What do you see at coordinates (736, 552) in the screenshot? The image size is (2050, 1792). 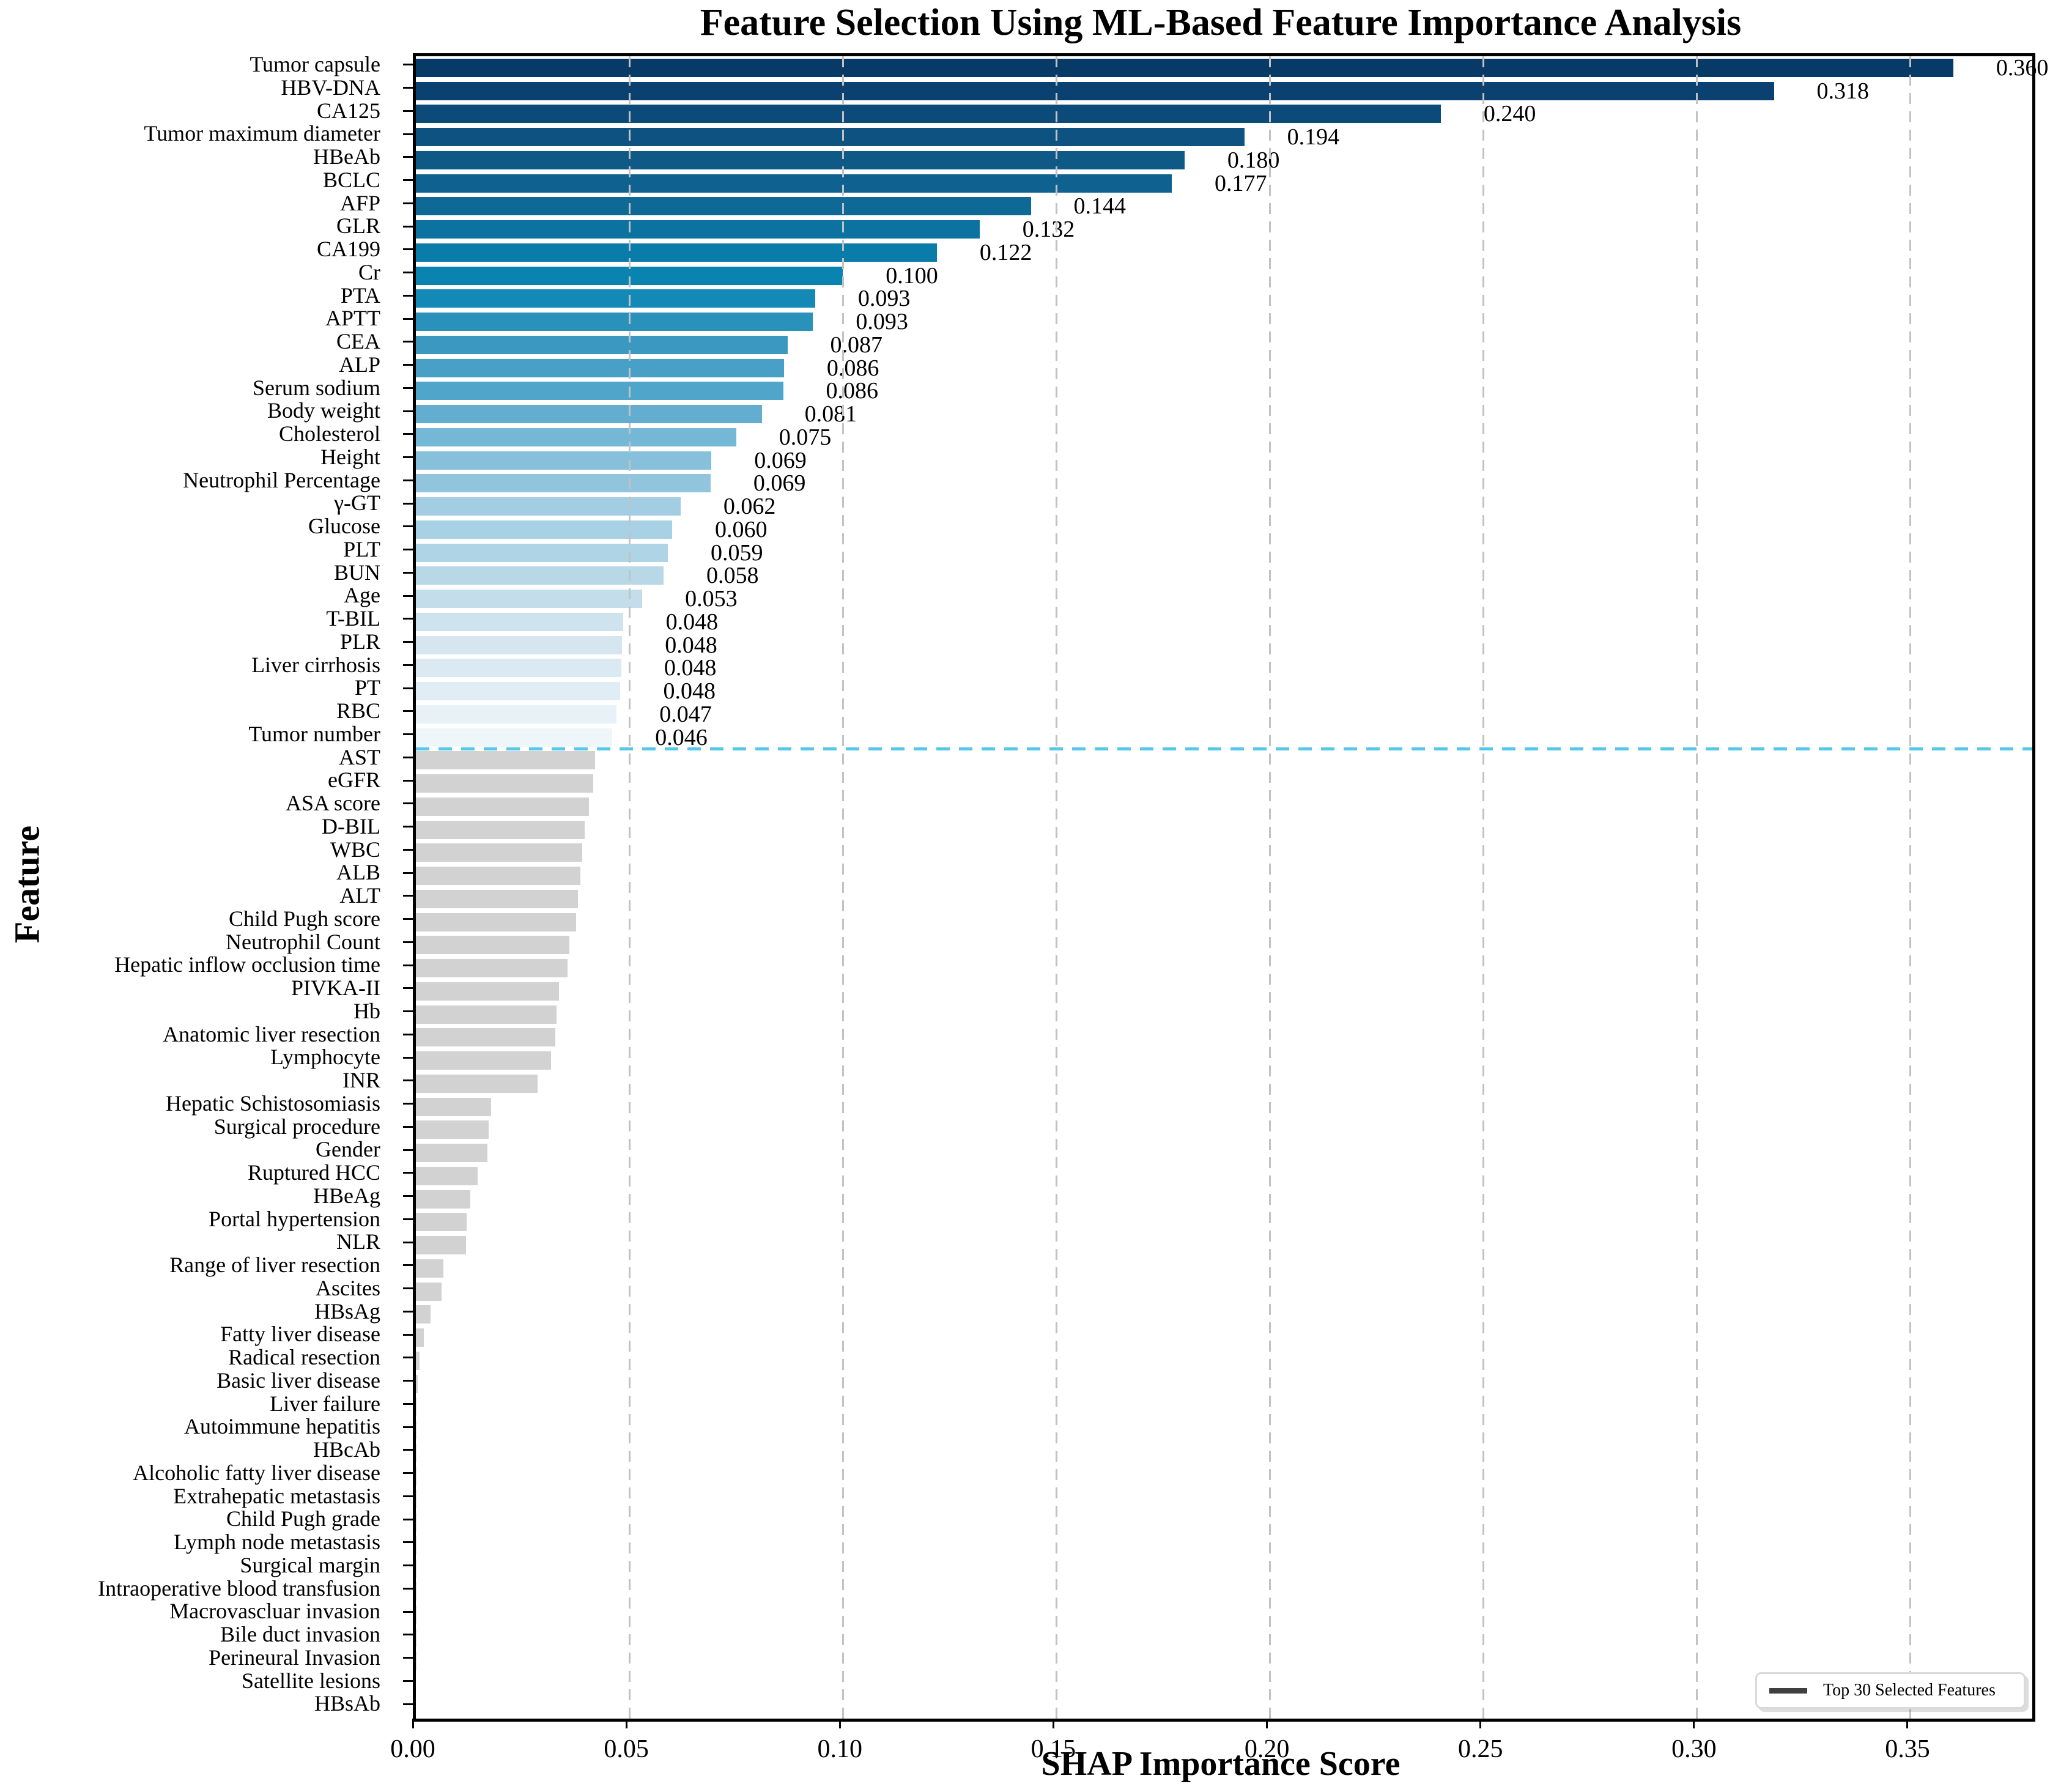 I see `bar-value-label: 0.059` at bounding box center [736, 552].